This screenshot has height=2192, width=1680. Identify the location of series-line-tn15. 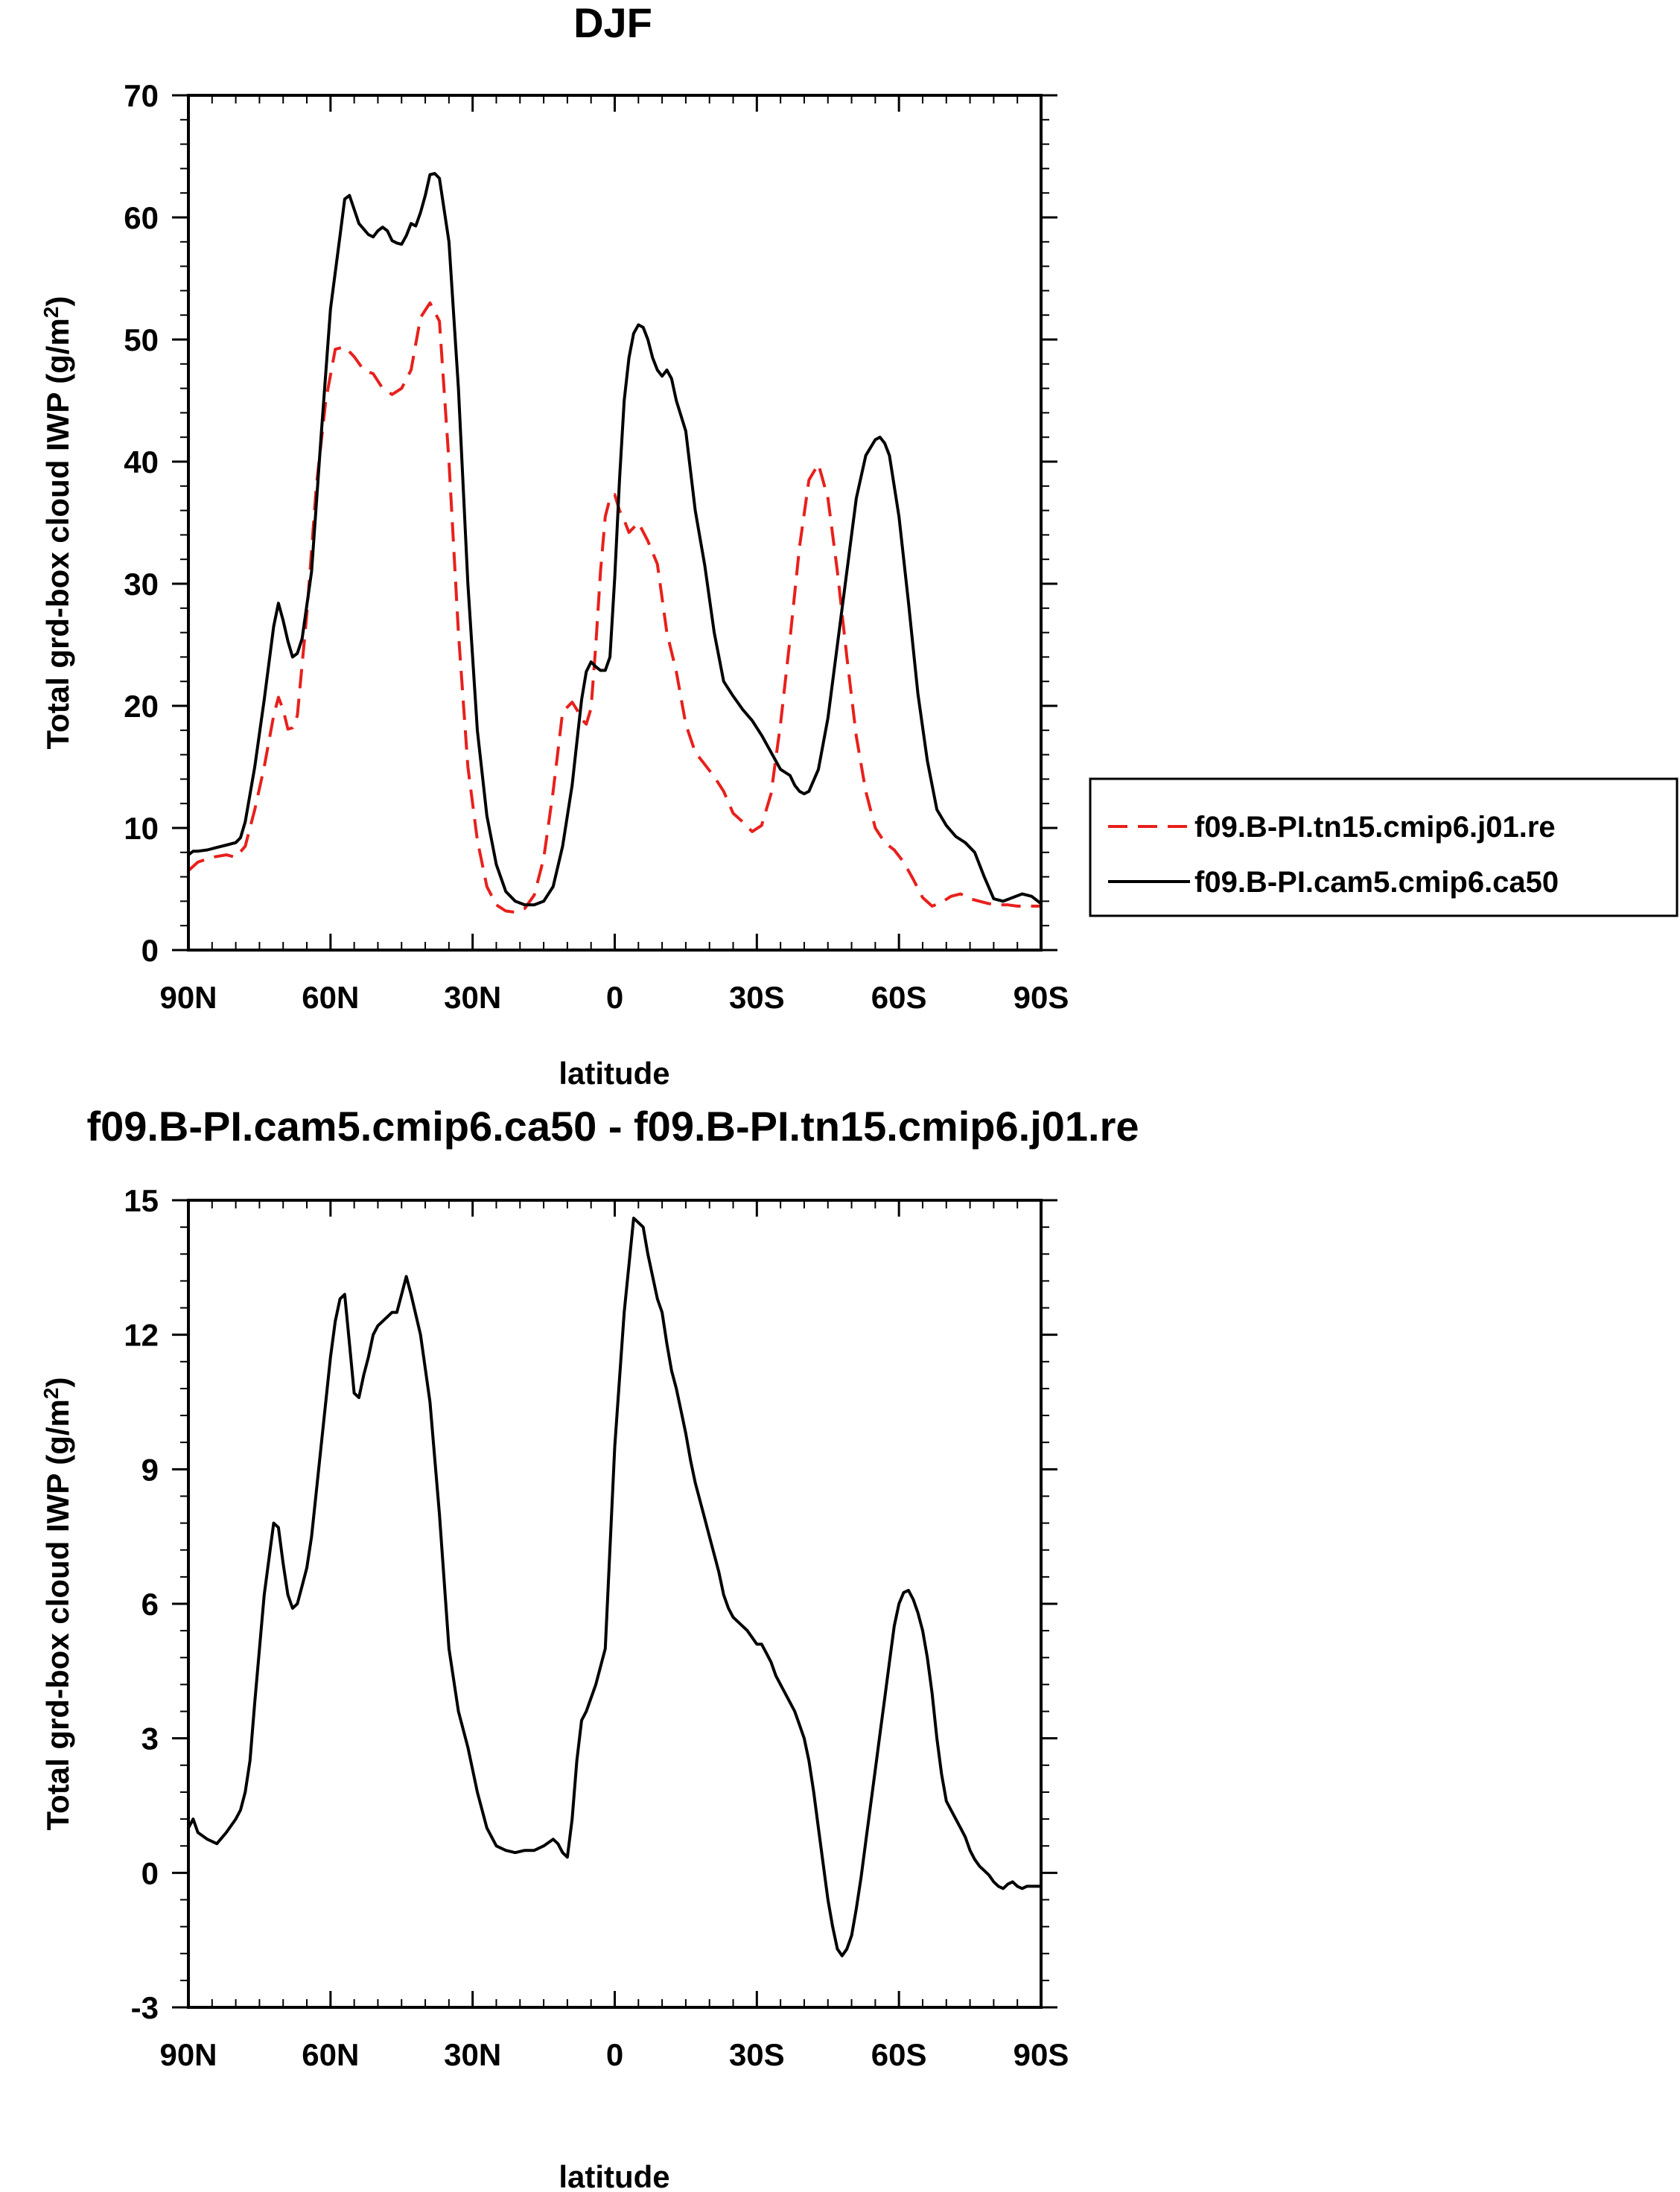
(614, 607).